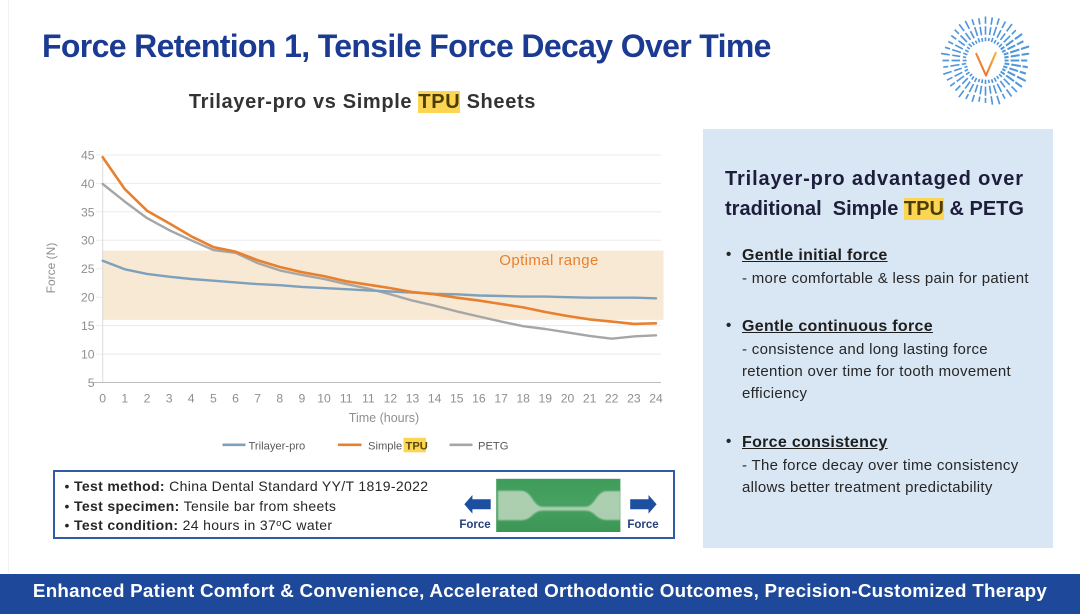 The height and width of the screenshot is (614, 1080). I want to click on svg-text: Time (hours), so click(384, 418).